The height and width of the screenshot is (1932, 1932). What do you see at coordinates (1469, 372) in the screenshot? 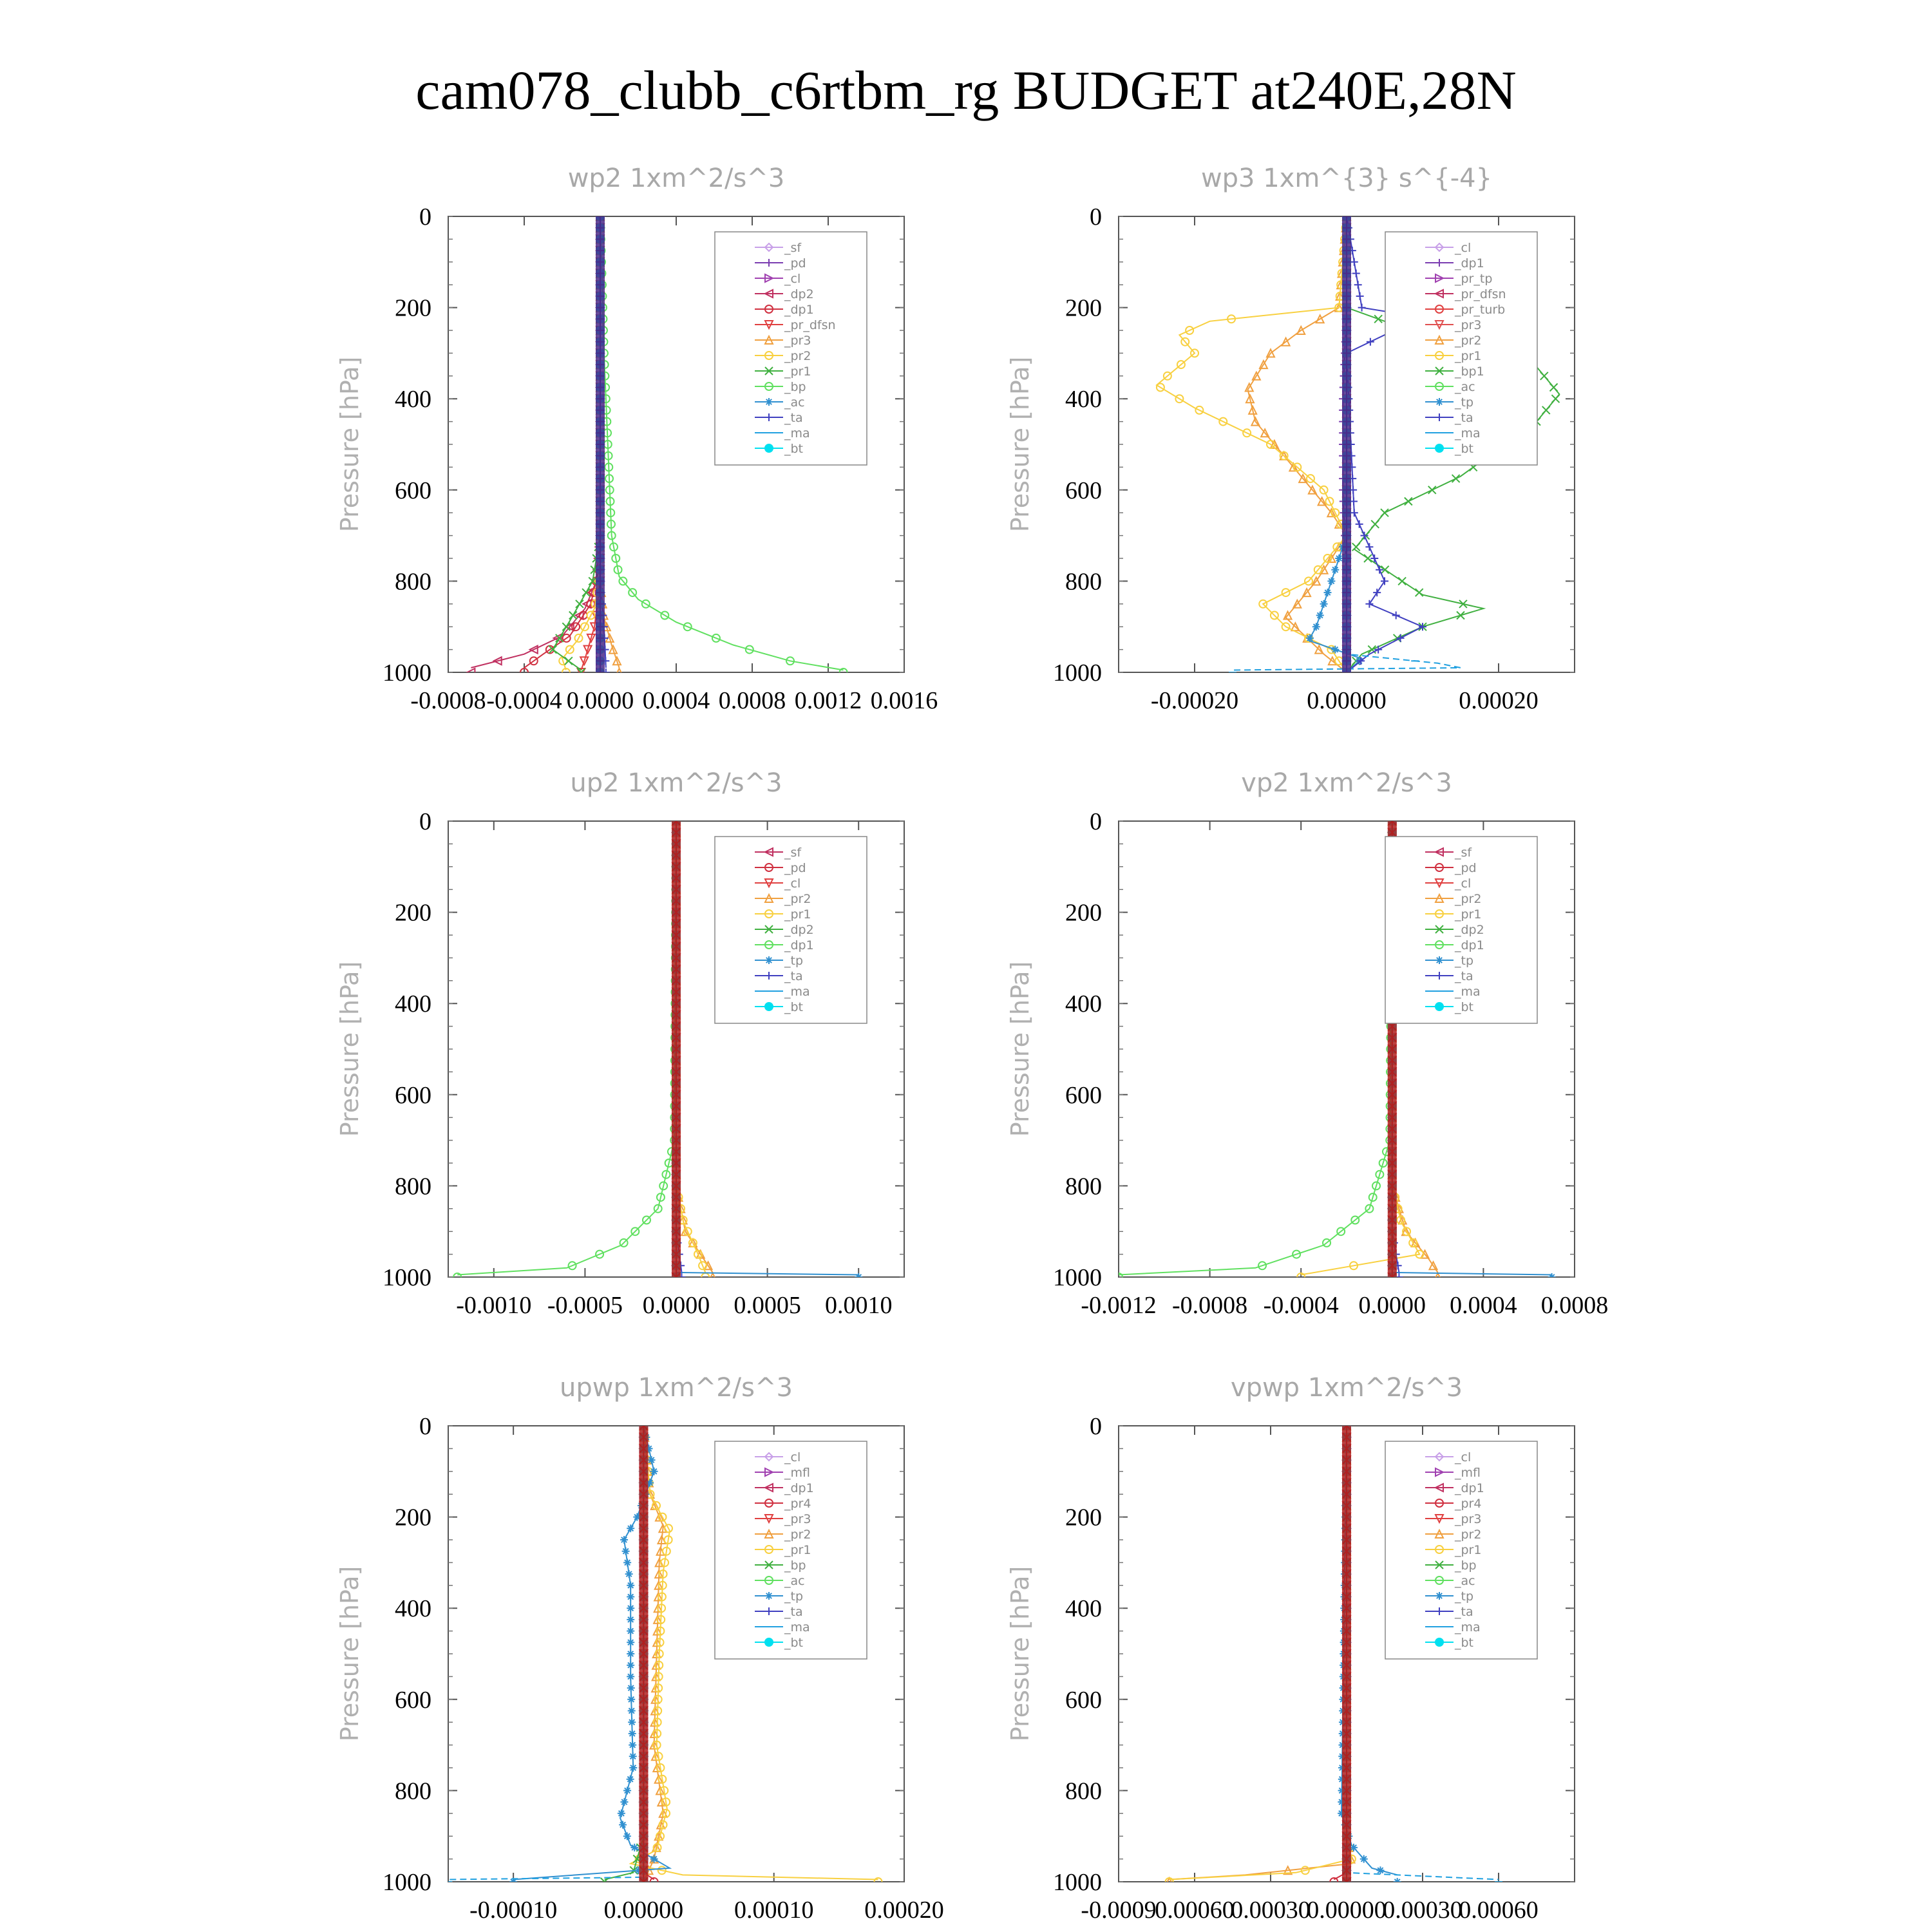
I see `legend-label: _bp1` at bounding box center [1469, 372].